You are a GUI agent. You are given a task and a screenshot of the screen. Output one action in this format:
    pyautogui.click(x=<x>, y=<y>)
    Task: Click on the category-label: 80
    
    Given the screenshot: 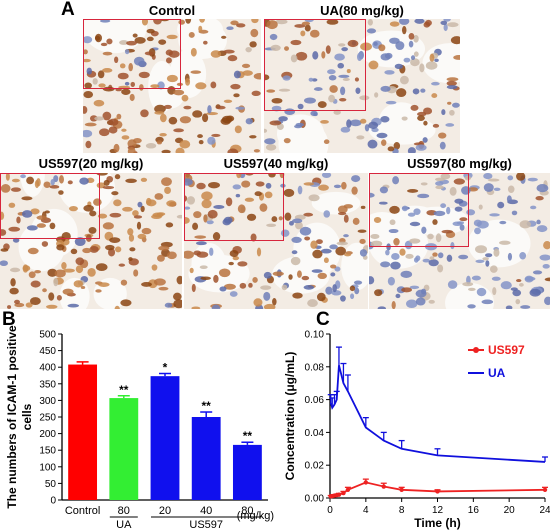 What is the action you would take?
    pyautogui.click(x=247, y=511)
    